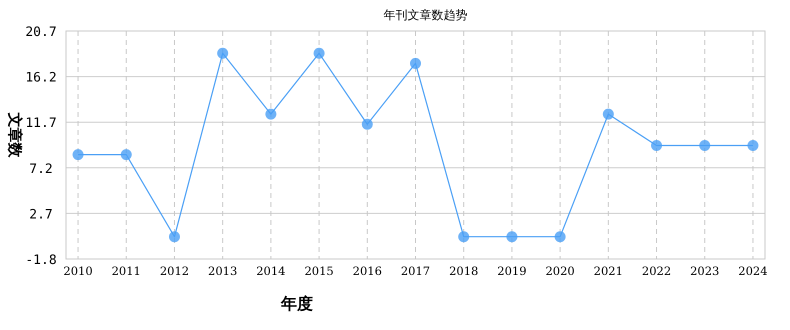  I want to click on x-tick-label: 2011, so click(126, 271).